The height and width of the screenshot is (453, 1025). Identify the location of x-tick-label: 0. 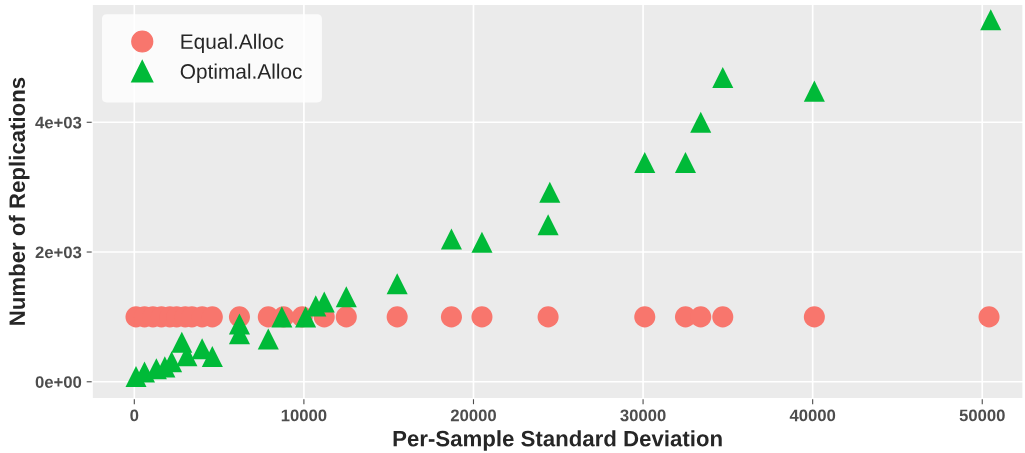
(134, 415).